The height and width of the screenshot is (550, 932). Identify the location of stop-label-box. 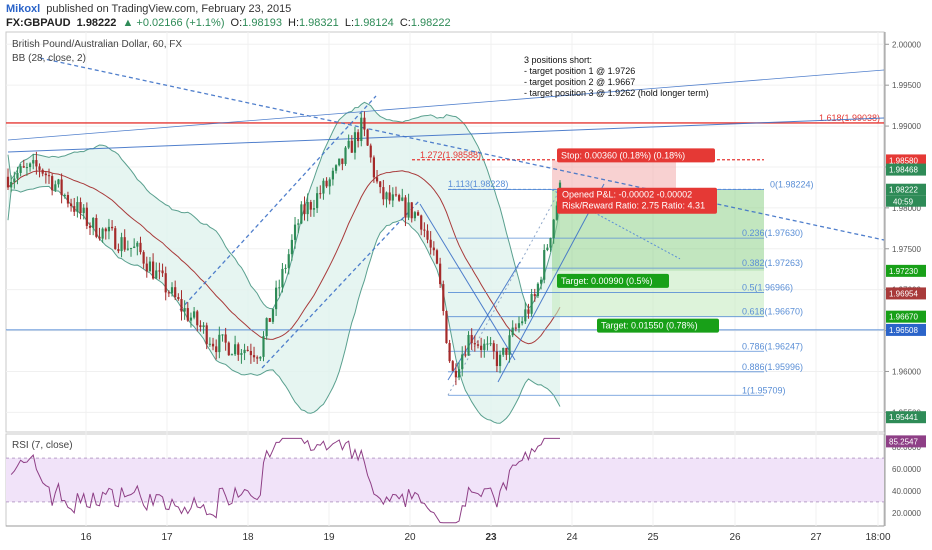
(636, 155).